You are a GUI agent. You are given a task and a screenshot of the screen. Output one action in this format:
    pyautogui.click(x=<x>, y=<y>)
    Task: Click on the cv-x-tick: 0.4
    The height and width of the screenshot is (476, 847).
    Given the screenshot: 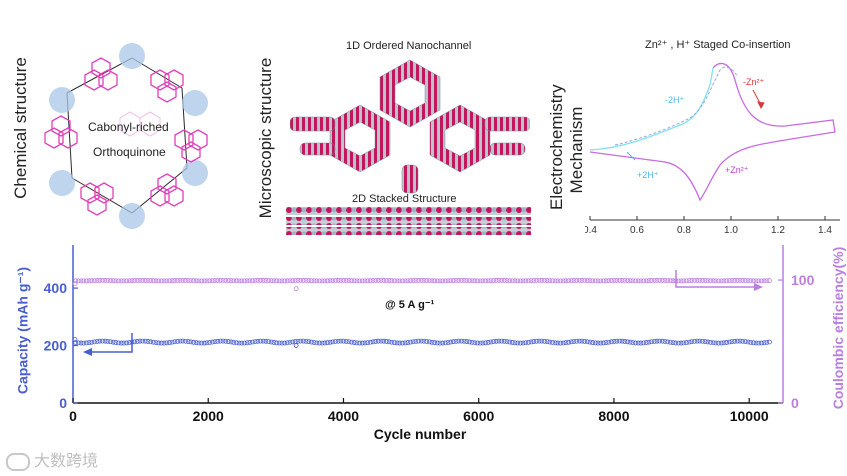 What is the action you would take?
    pyautogui.click(x=591, y=230)
    